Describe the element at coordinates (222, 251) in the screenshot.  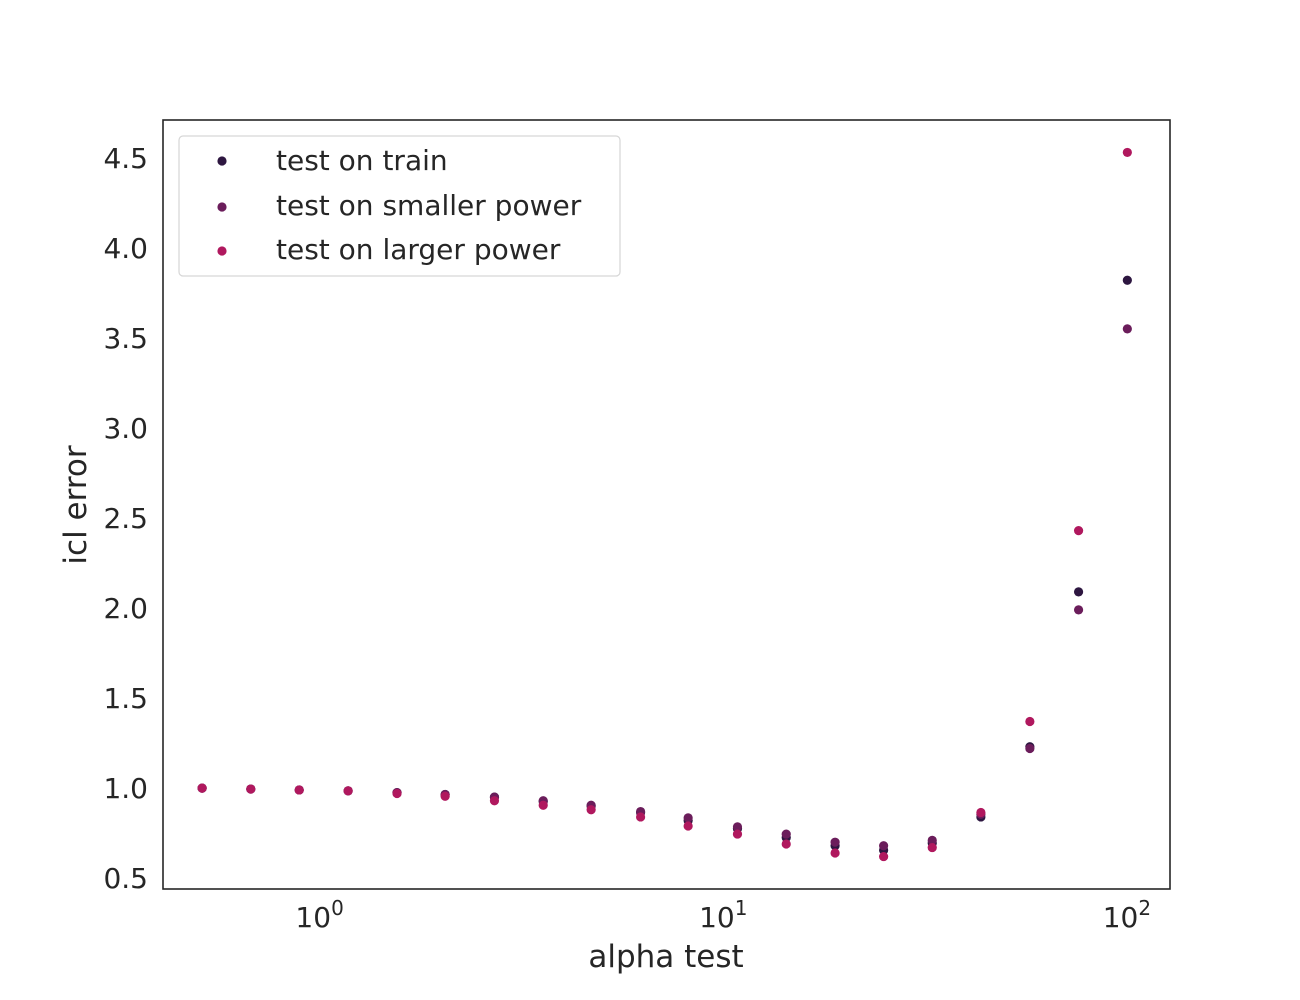
I see `legend-marker-larger-power` at that location.